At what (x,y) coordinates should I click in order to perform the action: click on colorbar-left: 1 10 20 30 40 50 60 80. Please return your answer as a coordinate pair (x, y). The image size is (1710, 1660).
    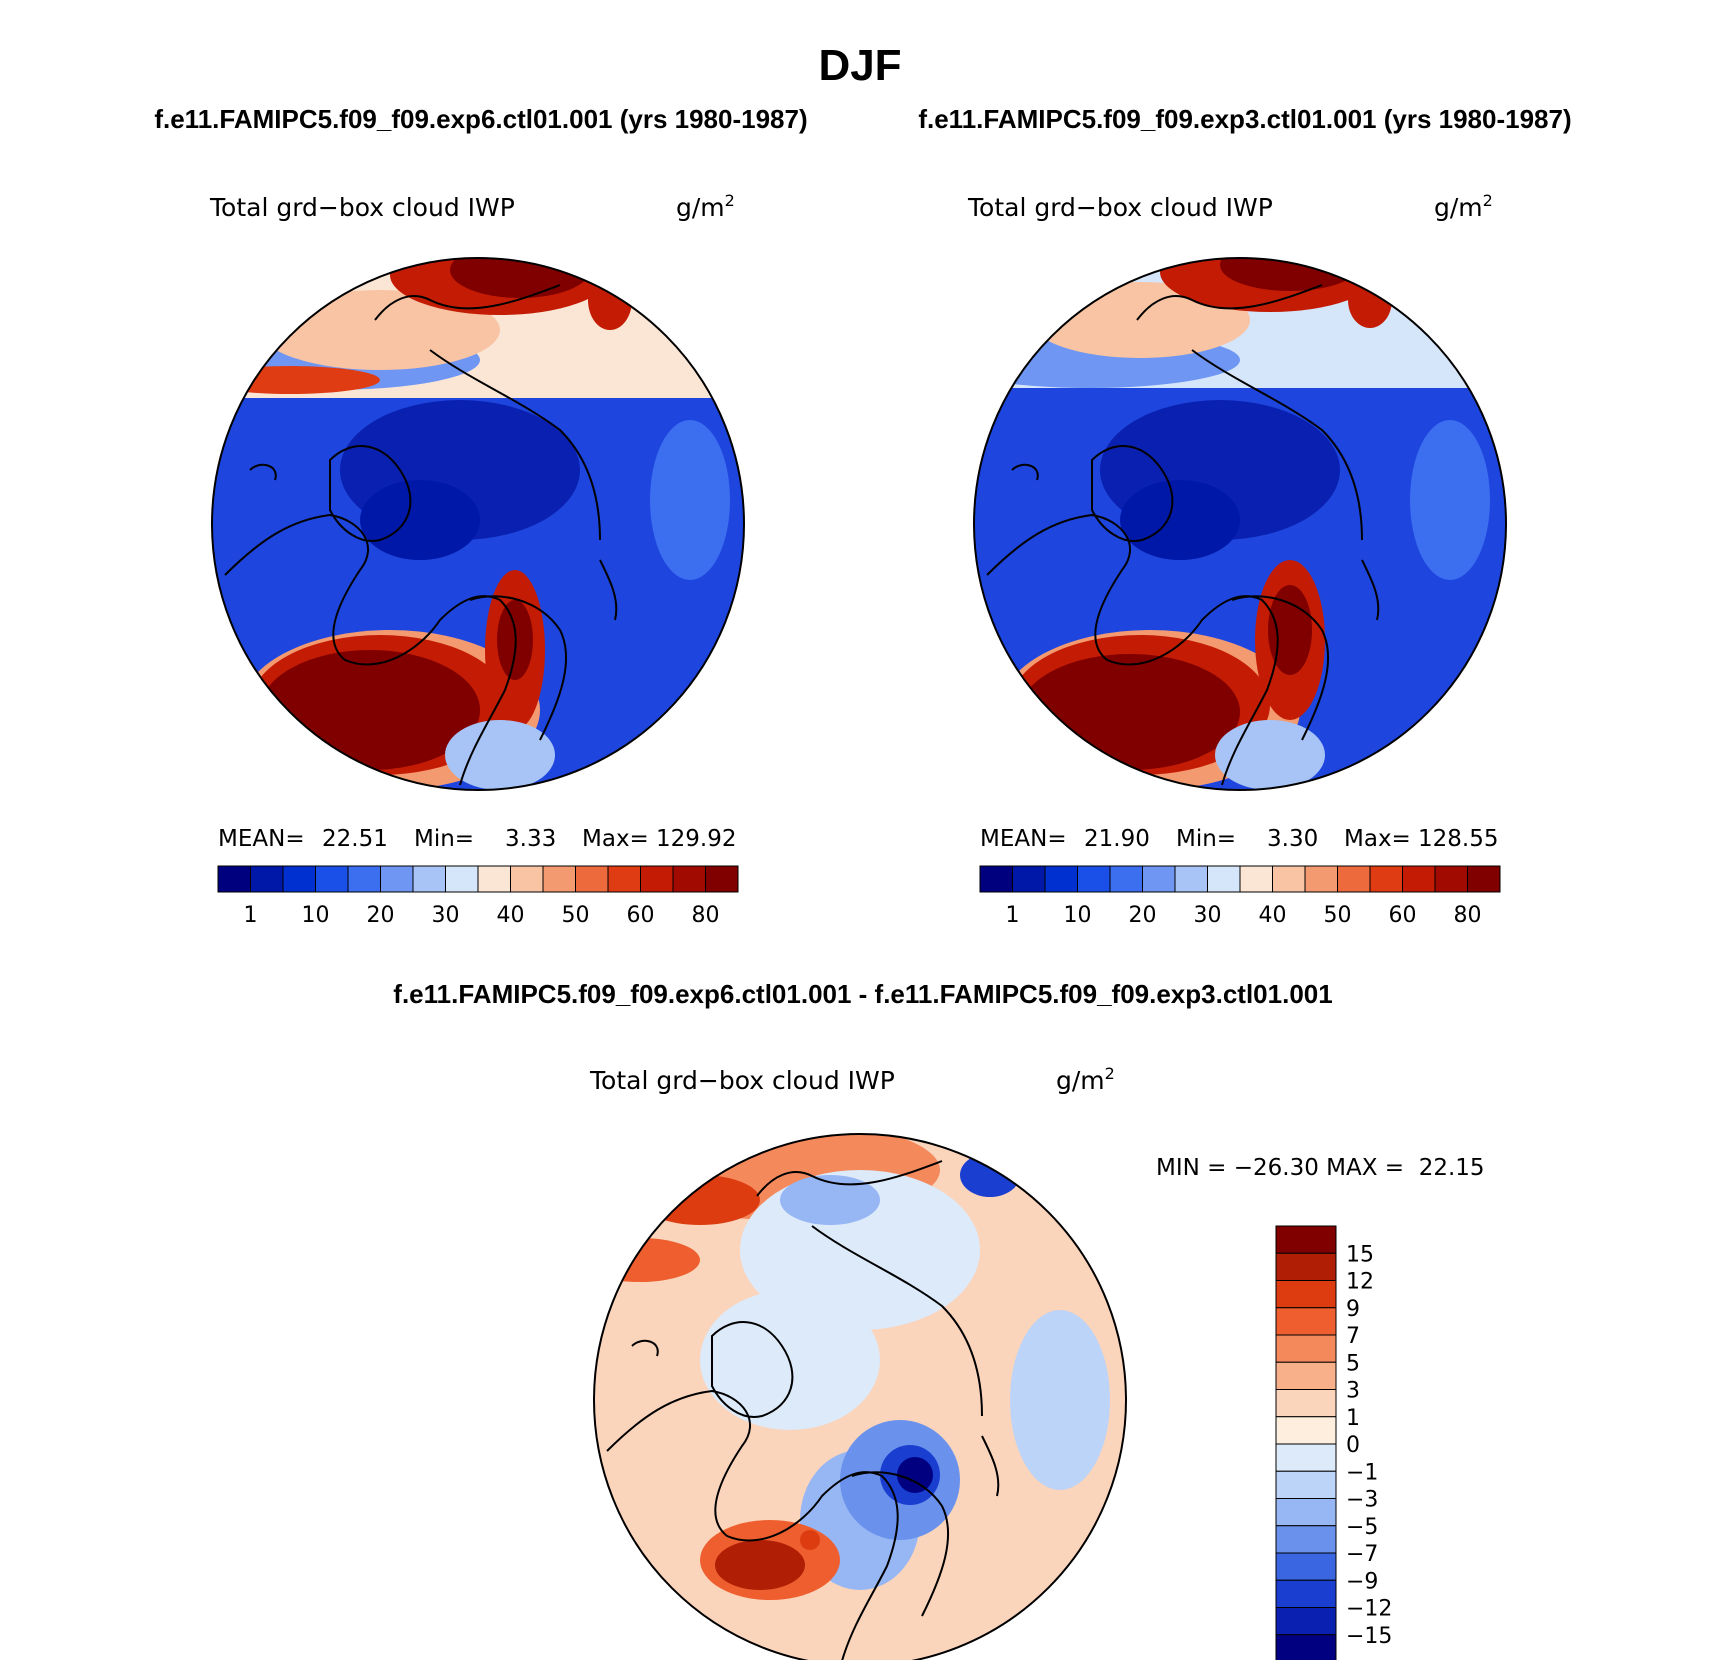
    Looking at the image, I should click on (478, 896).